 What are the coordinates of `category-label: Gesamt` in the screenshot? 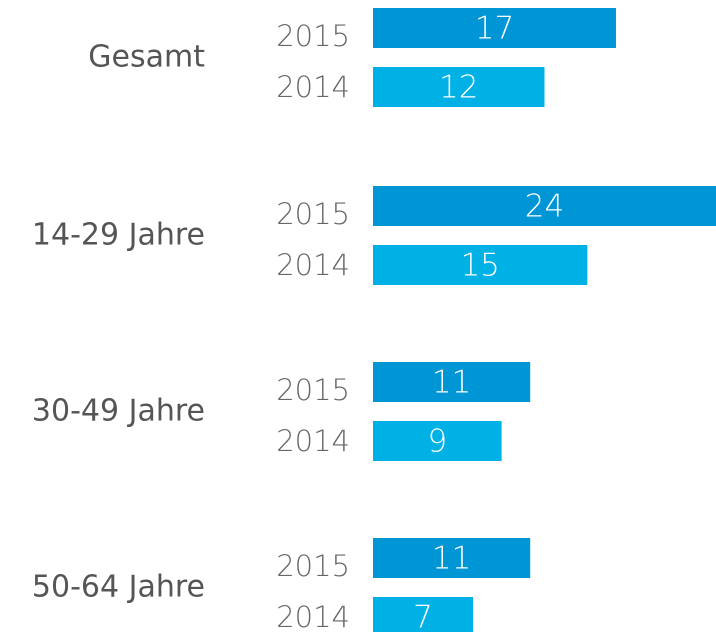 It's located at (146, 57).